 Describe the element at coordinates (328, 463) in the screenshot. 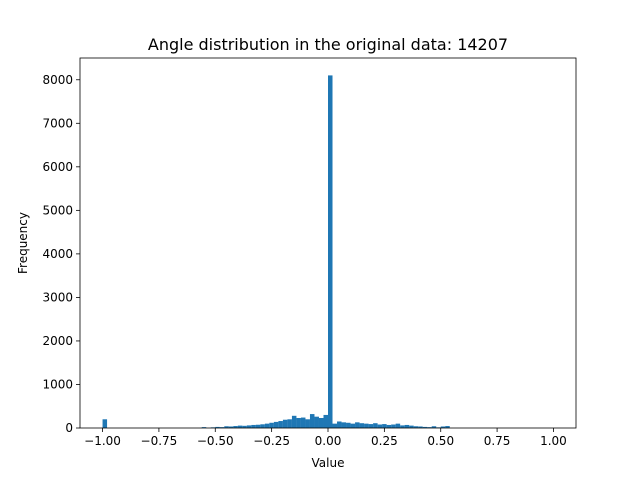

I see `x-axis-label: Value` at that location.